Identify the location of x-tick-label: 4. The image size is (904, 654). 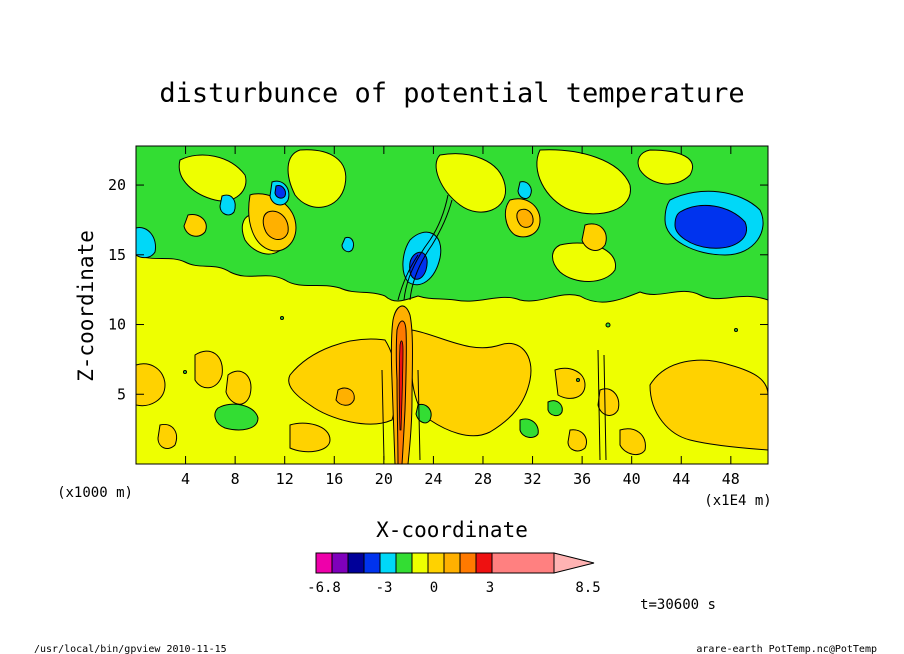
(185, 479).